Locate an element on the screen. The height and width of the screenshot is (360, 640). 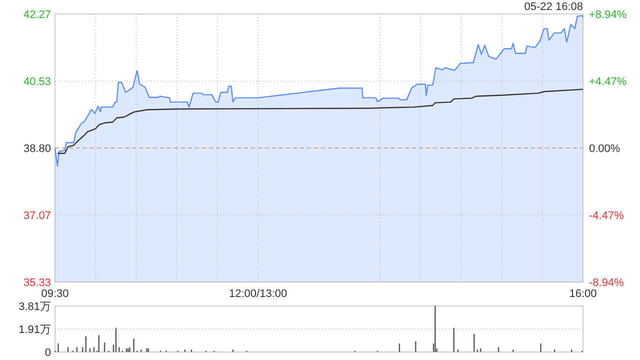
y2-tick-label: +4.47% is located at coordinates (608, 82).